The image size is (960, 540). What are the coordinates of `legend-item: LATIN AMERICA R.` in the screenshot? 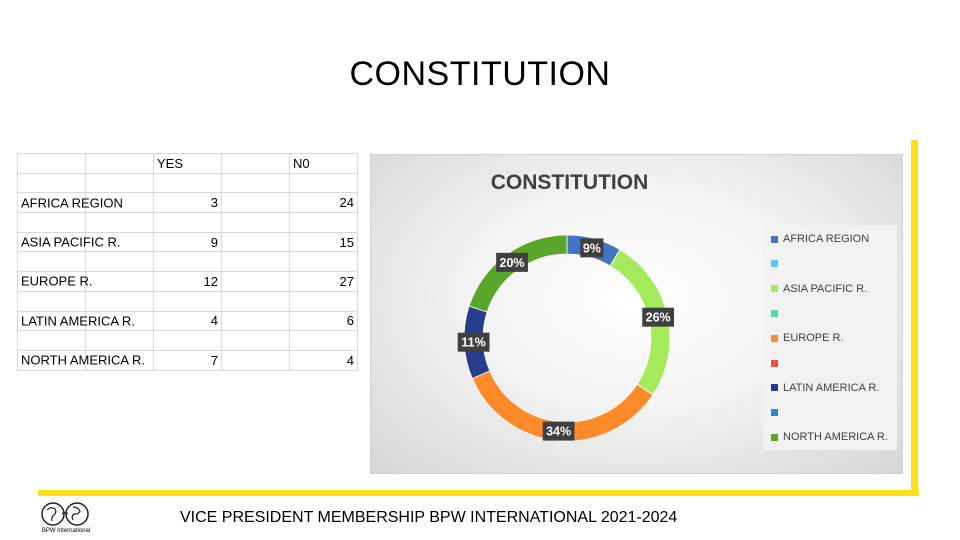 It's located at (825, 388).